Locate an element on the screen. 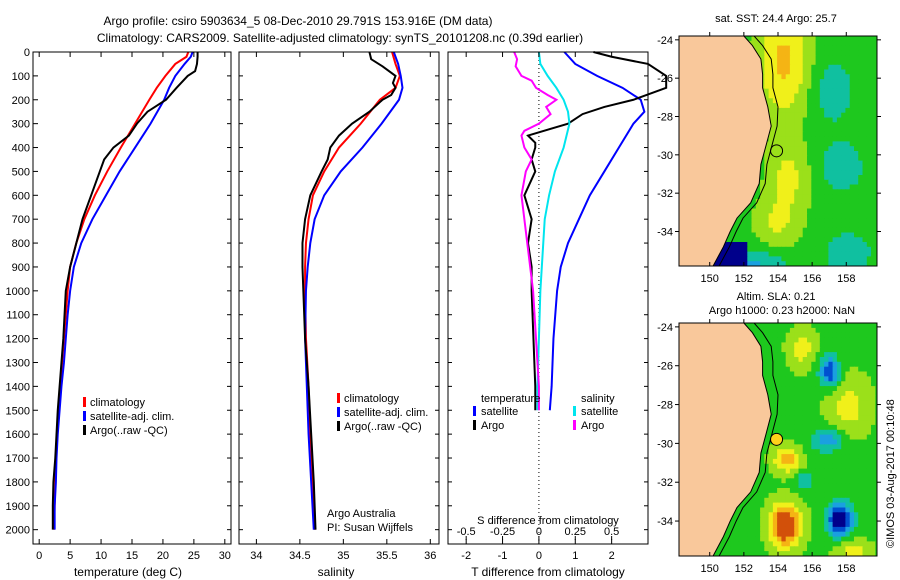  y-tick-label: 600 is located at coordinates (21, 196).